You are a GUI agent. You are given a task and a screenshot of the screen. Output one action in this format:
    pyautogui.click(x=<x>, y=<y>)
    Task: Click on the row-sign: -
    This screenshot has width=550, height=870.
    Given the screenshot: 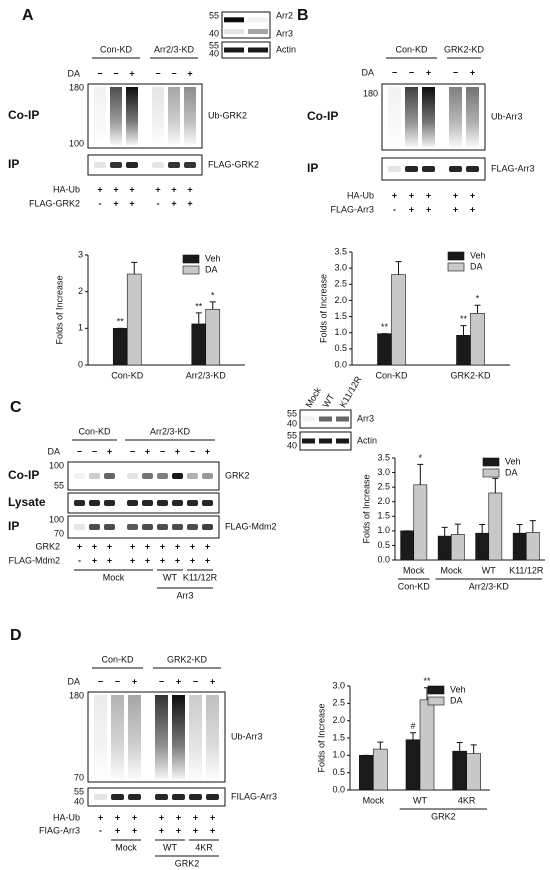 What is the action you would take?
    pyautogui.click(x=100, y=203)
    